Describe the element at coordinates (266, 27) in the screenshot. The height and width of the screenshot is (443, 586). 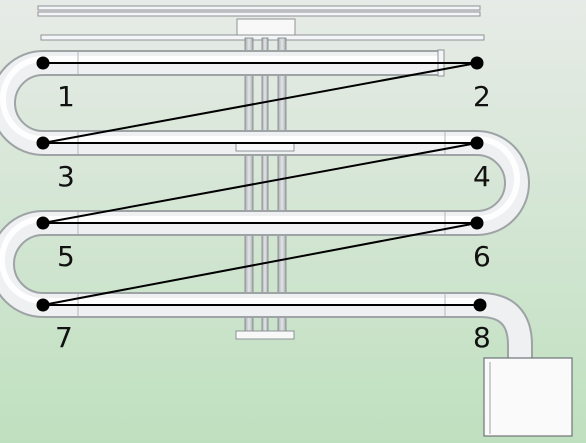
I see `top-clamp` at that location.